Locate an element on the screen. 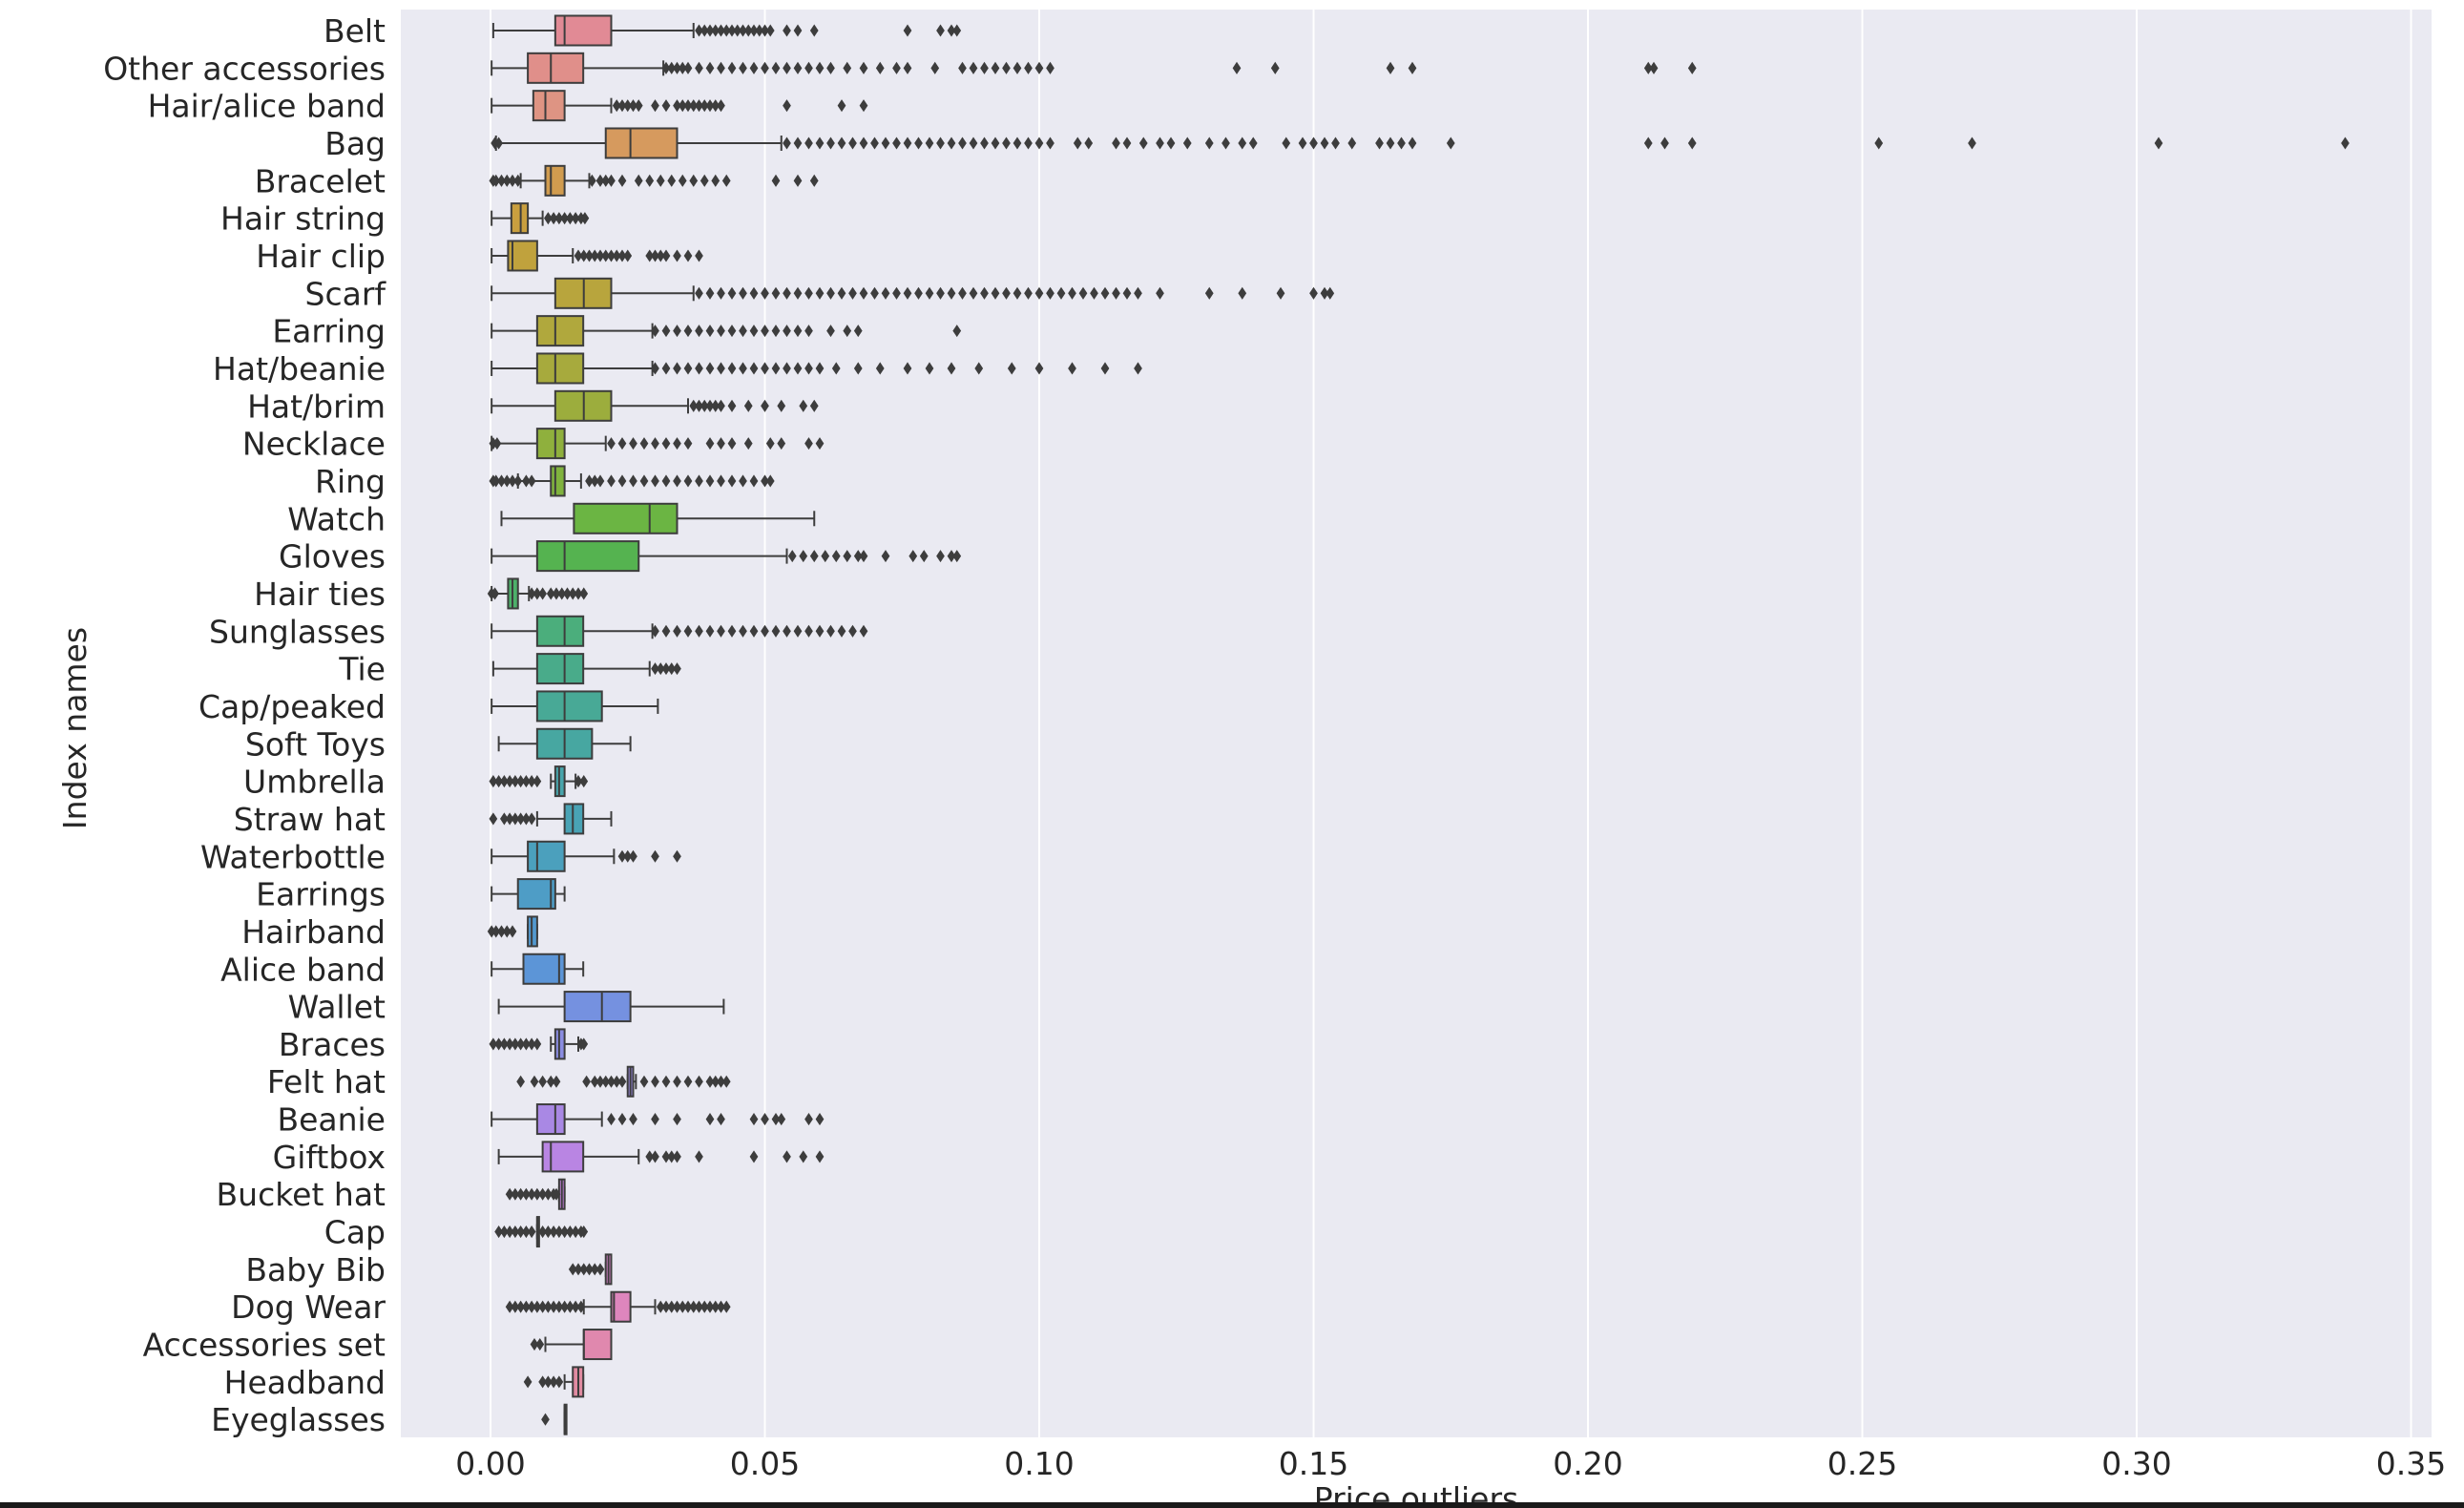  box-waterbottle is located at coordinates (553, 856).